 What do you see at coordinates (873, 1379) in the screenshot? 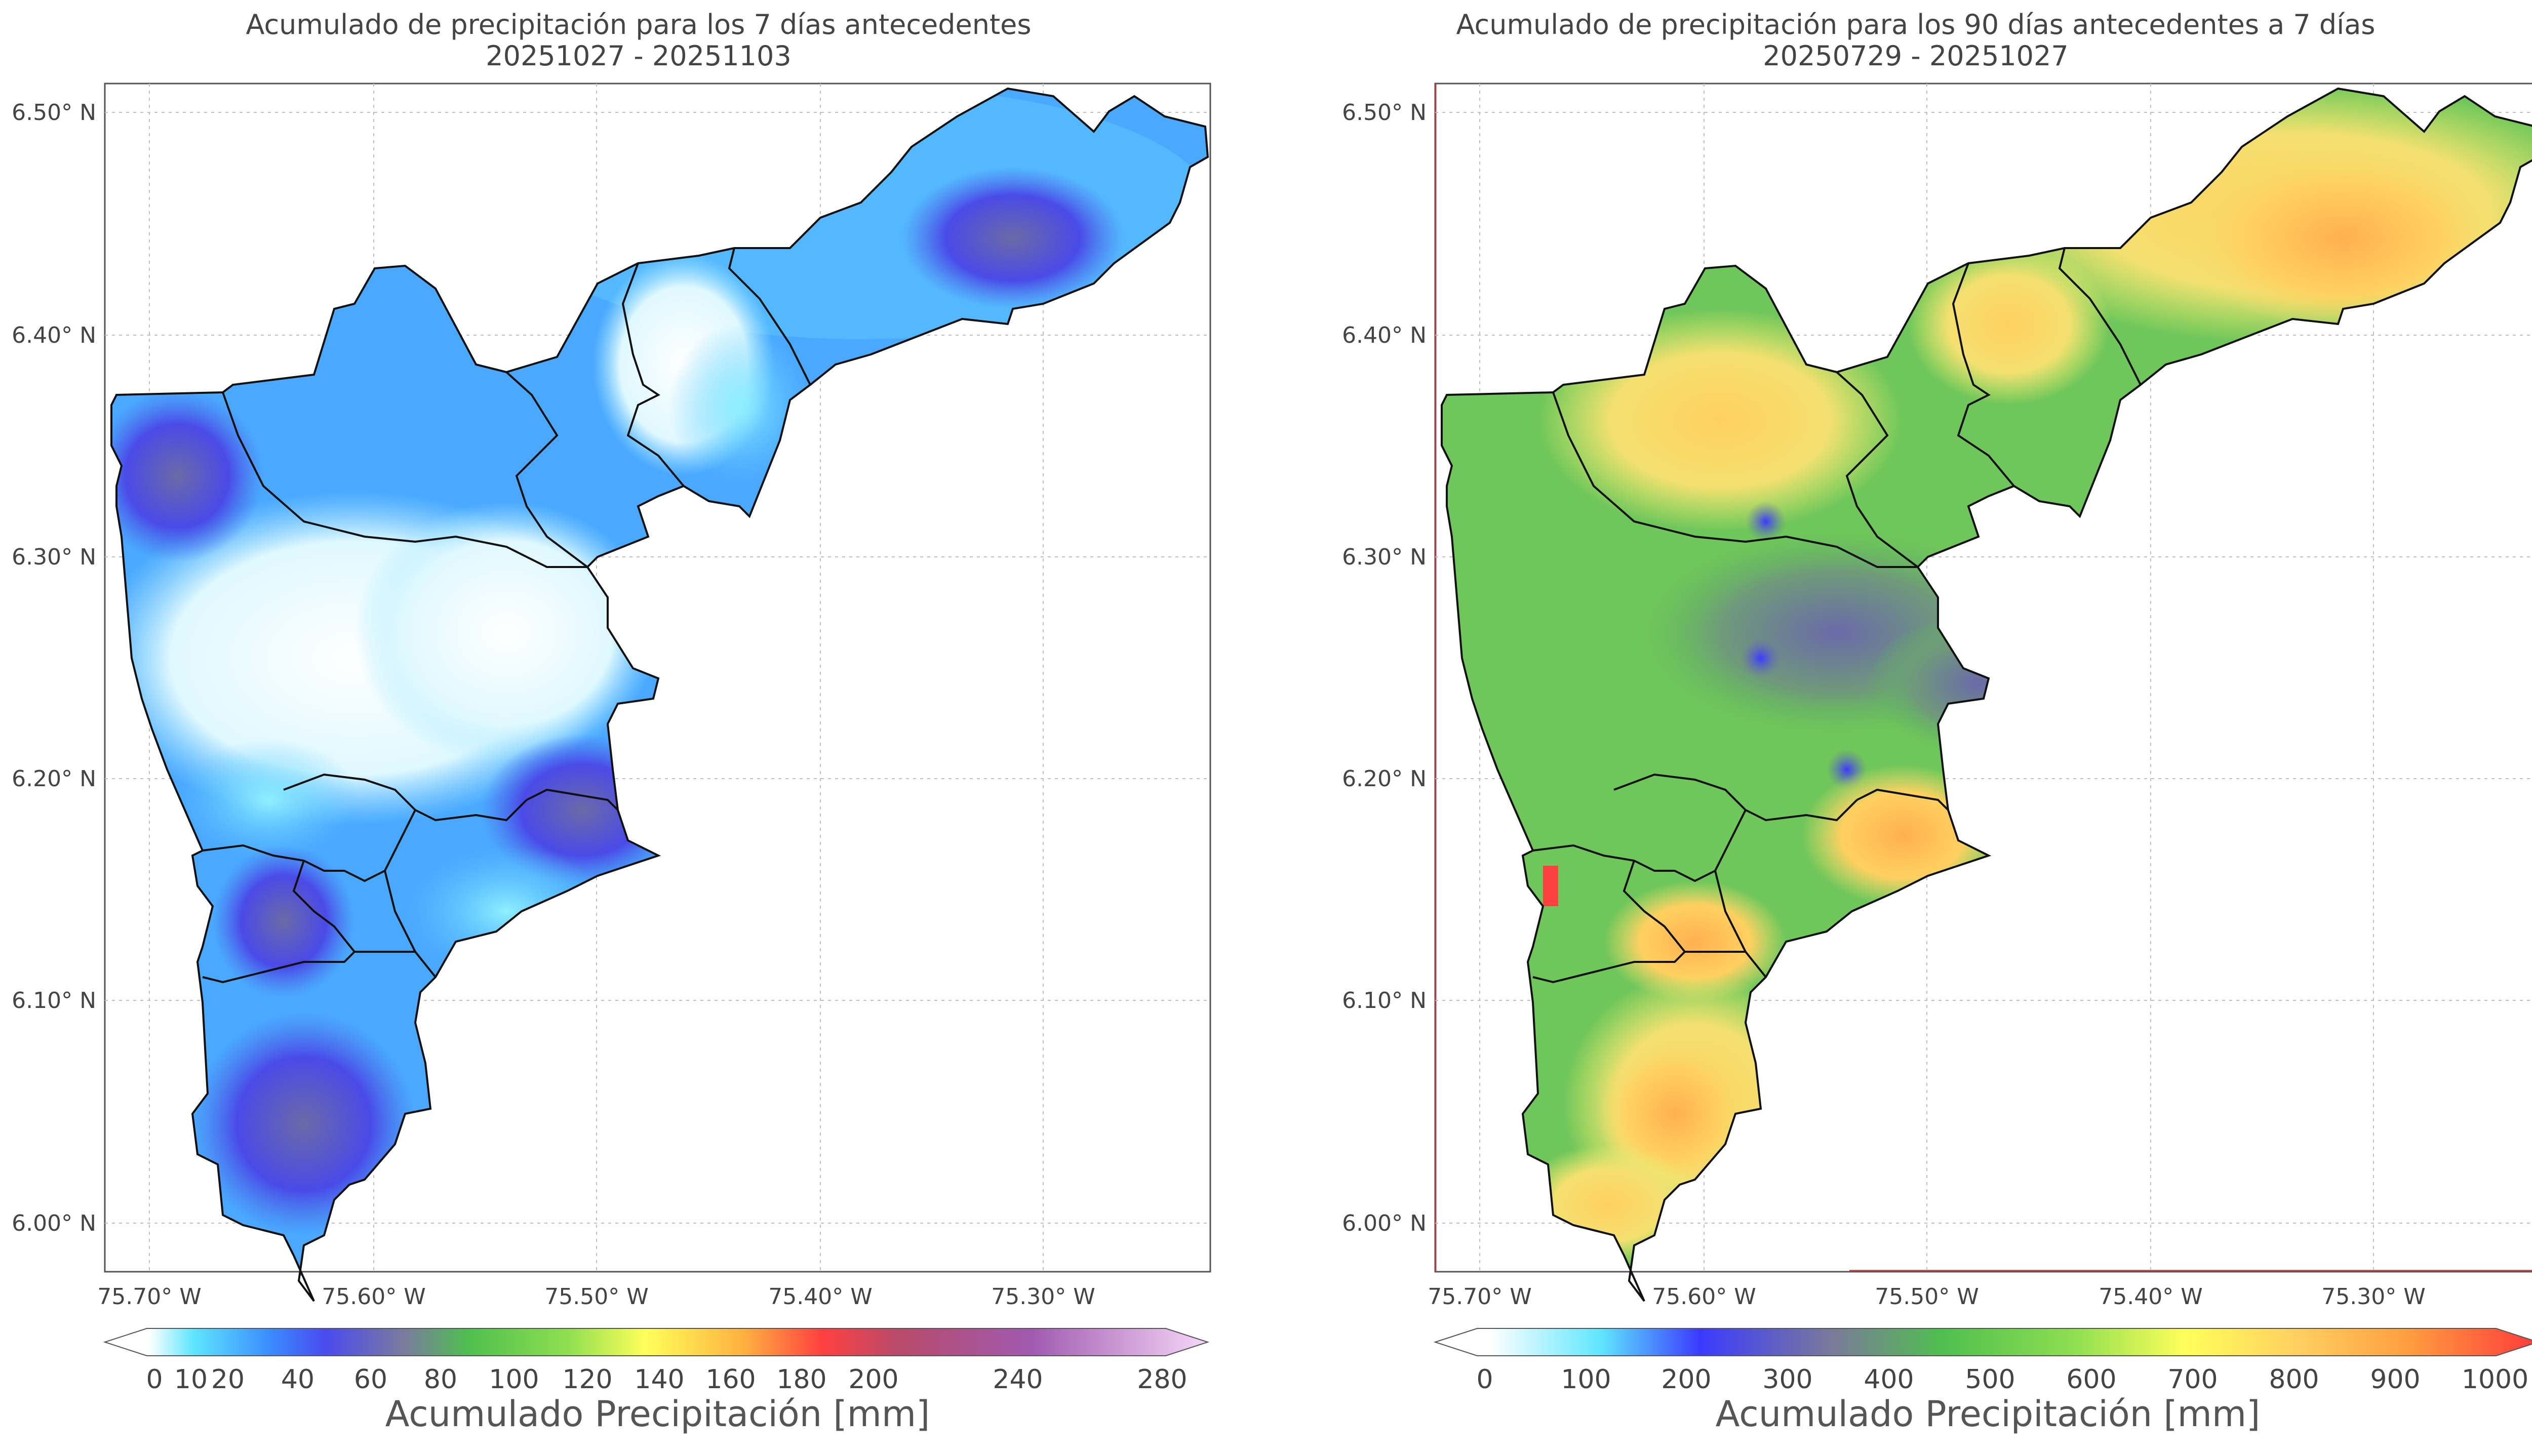
I see `left-colorbar-tick: 200` at bounding box center [873, 1379].